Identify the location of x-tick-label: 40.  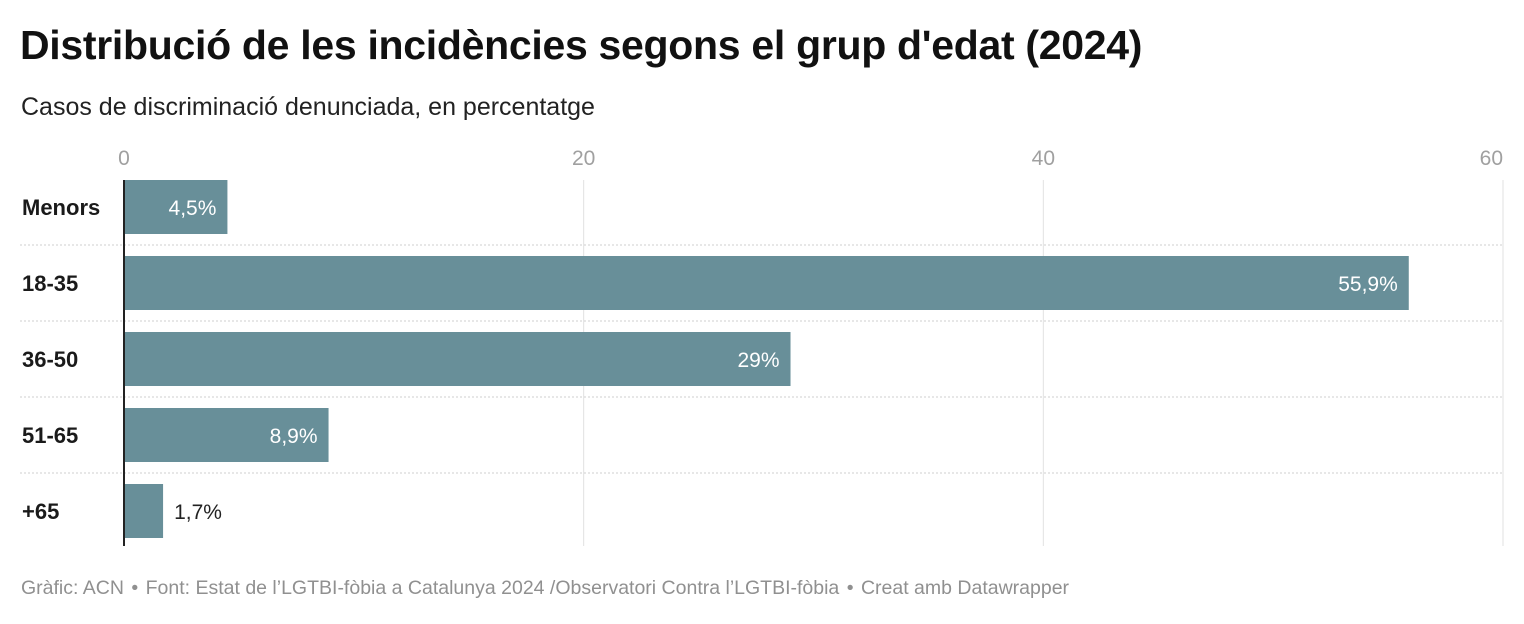
(1043, 158).